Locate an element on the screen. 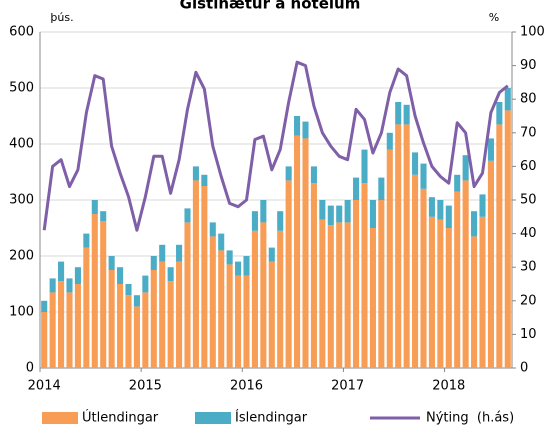 This screenshot has height=436, width=559. y2-tick-label: 50 is located at coordinates (528, 200).